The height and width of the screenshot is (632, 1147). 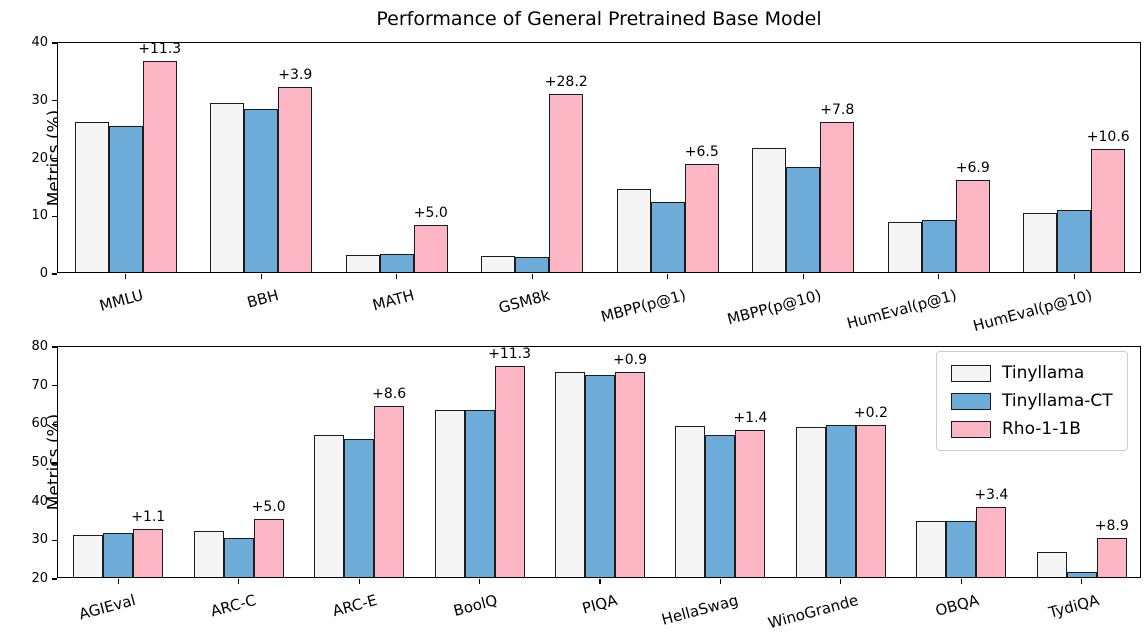 I want to click on bar-tinyllama-ct-humeval(p@1), so click(x=938, y=246).